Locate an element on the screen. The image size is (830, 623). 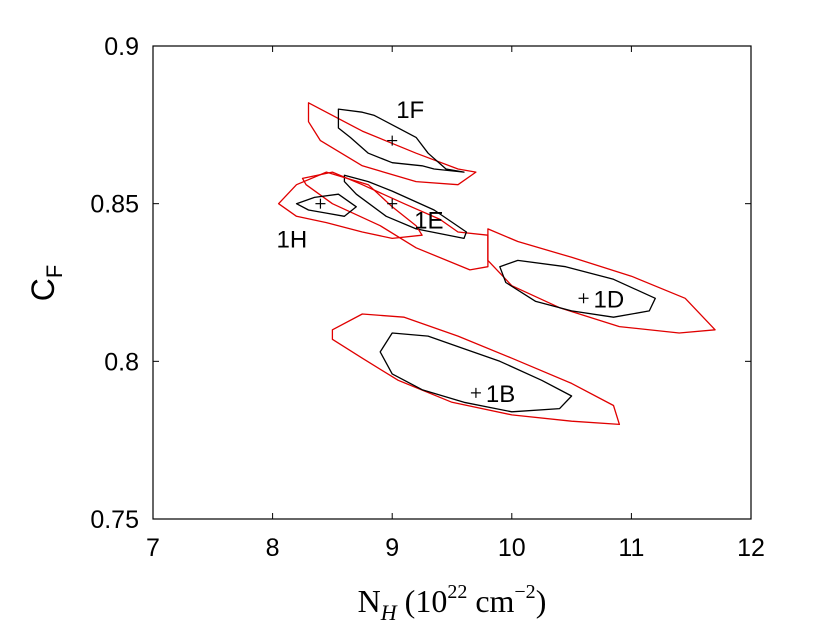
point-1b: 1B is located at coordinates (492, 394).